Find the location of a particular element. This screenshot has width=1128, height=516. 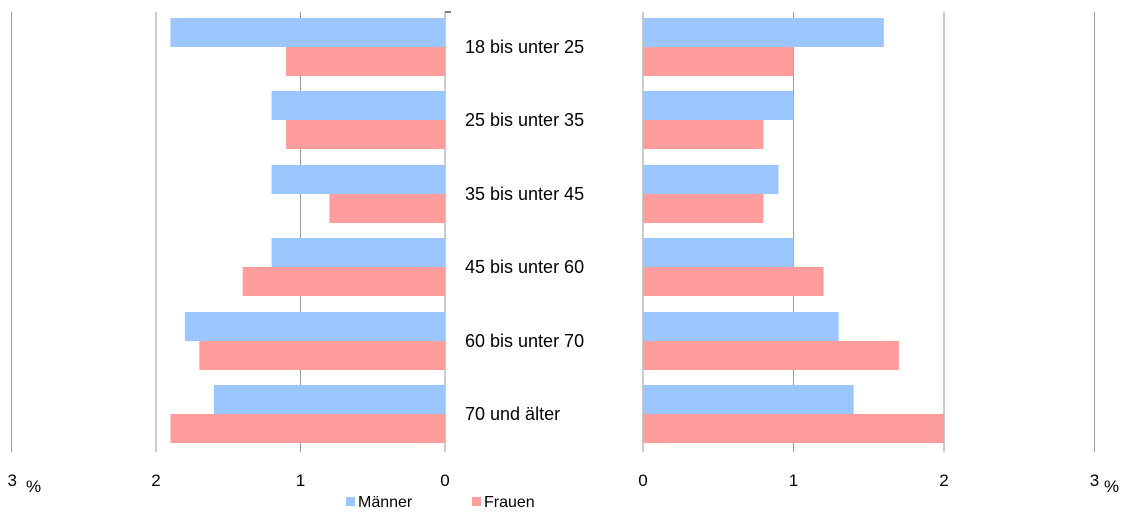

left-unit-label: % is located at coordinates (33, 486).